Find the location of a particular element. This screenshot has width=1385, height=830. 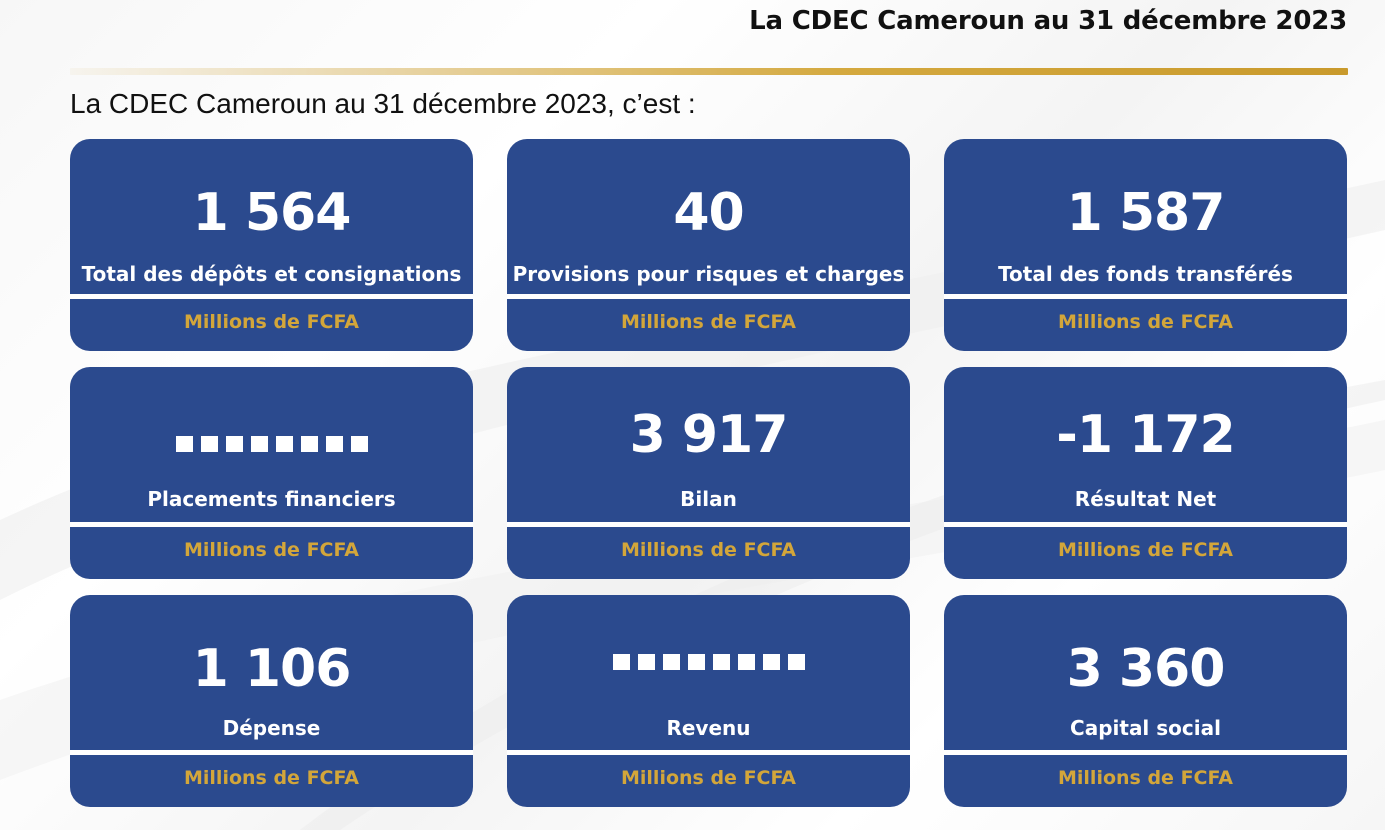

stat-value: 40 is located at coordinates (708, 213).